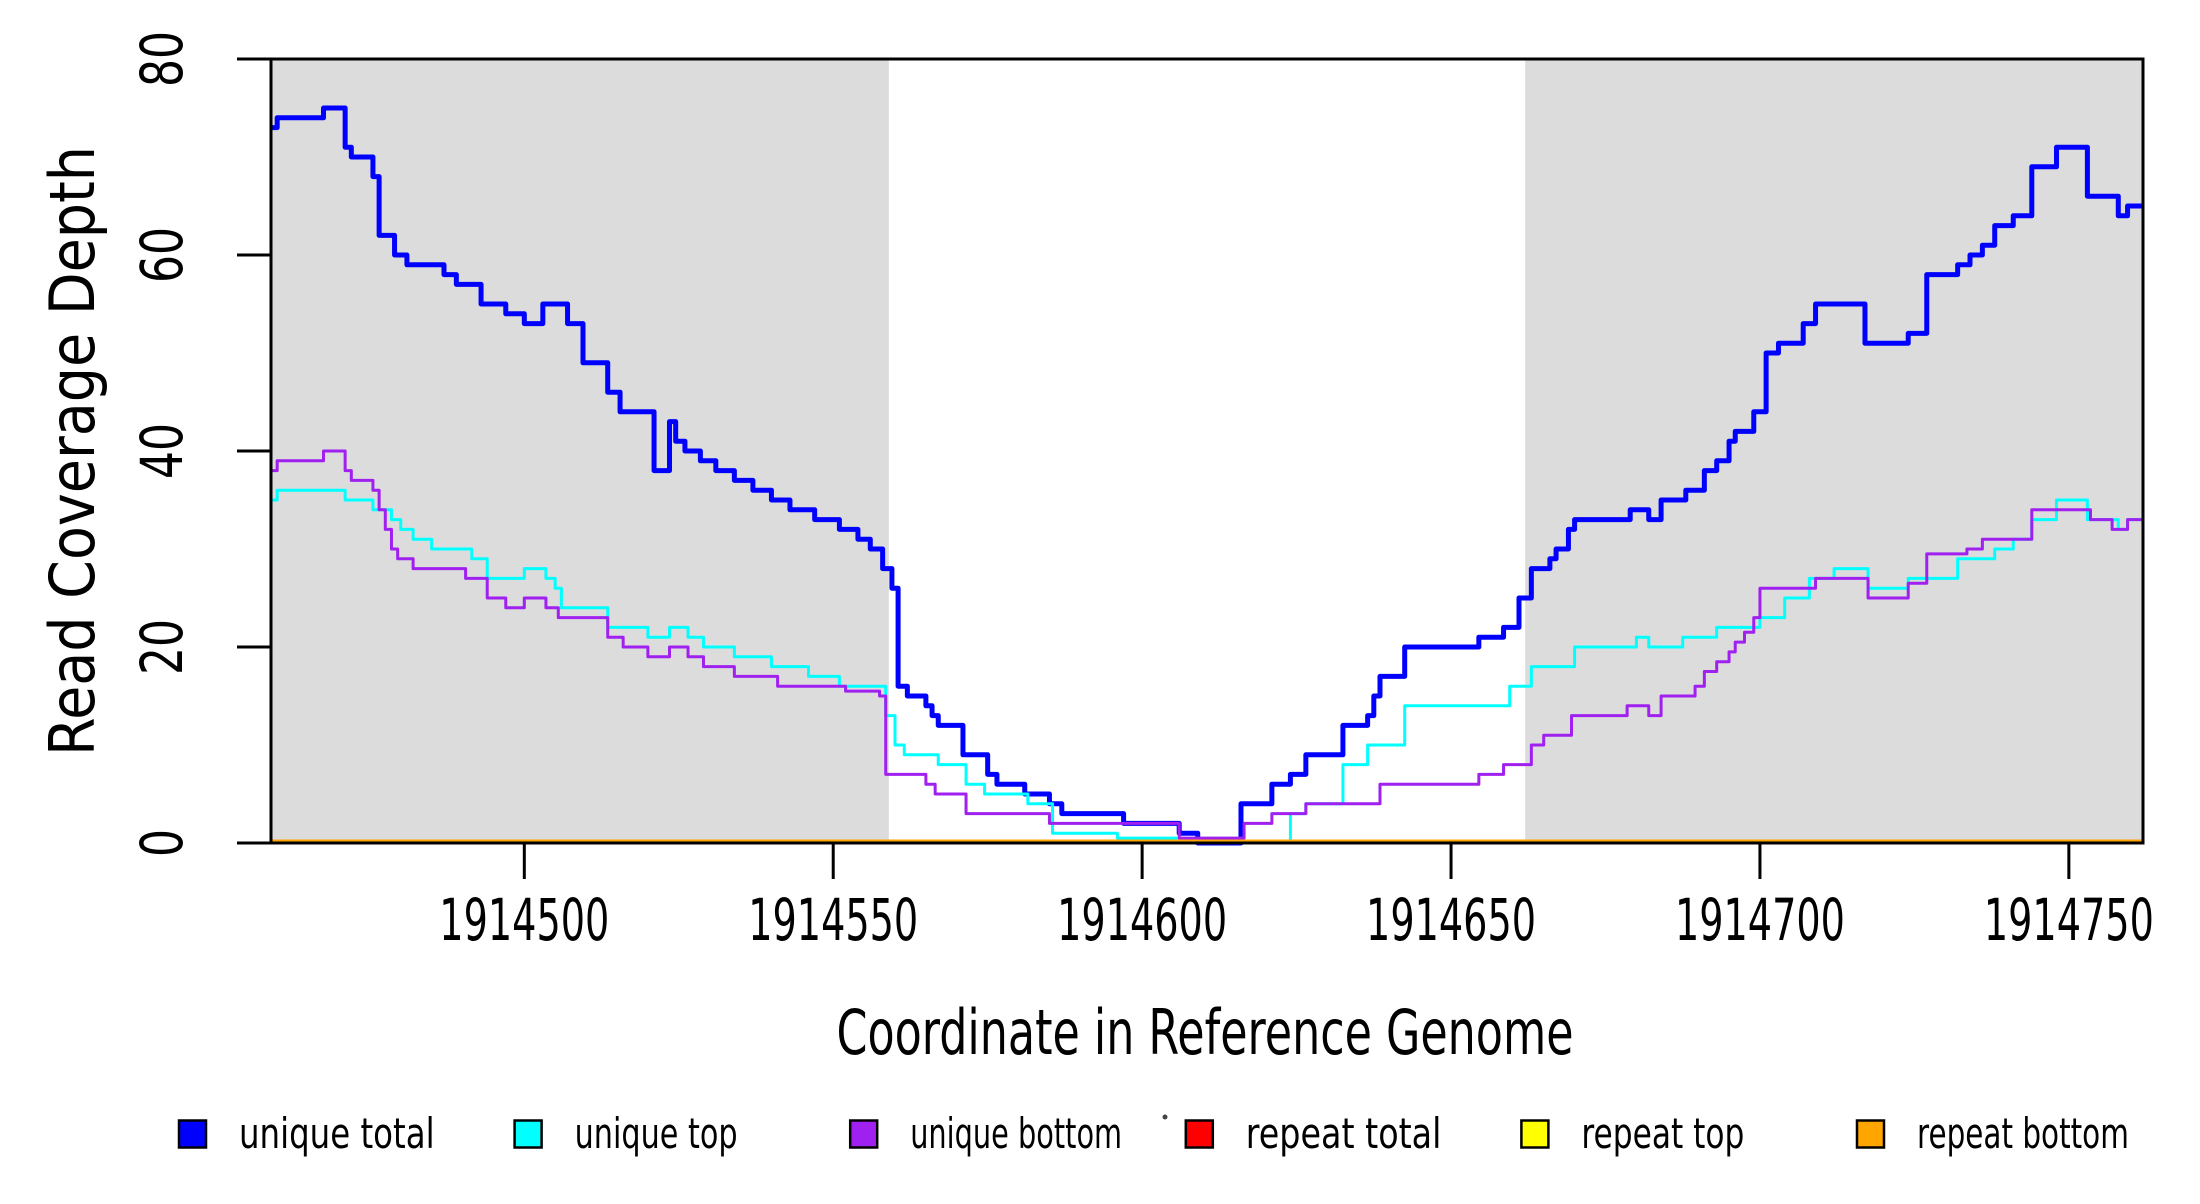 This screenshot has height=1204, width=2200. What do you see at coordinates (192, 1134) in the screenshot?
I see `legend-swatch-unique-total` at bounding box center [192, 1134].